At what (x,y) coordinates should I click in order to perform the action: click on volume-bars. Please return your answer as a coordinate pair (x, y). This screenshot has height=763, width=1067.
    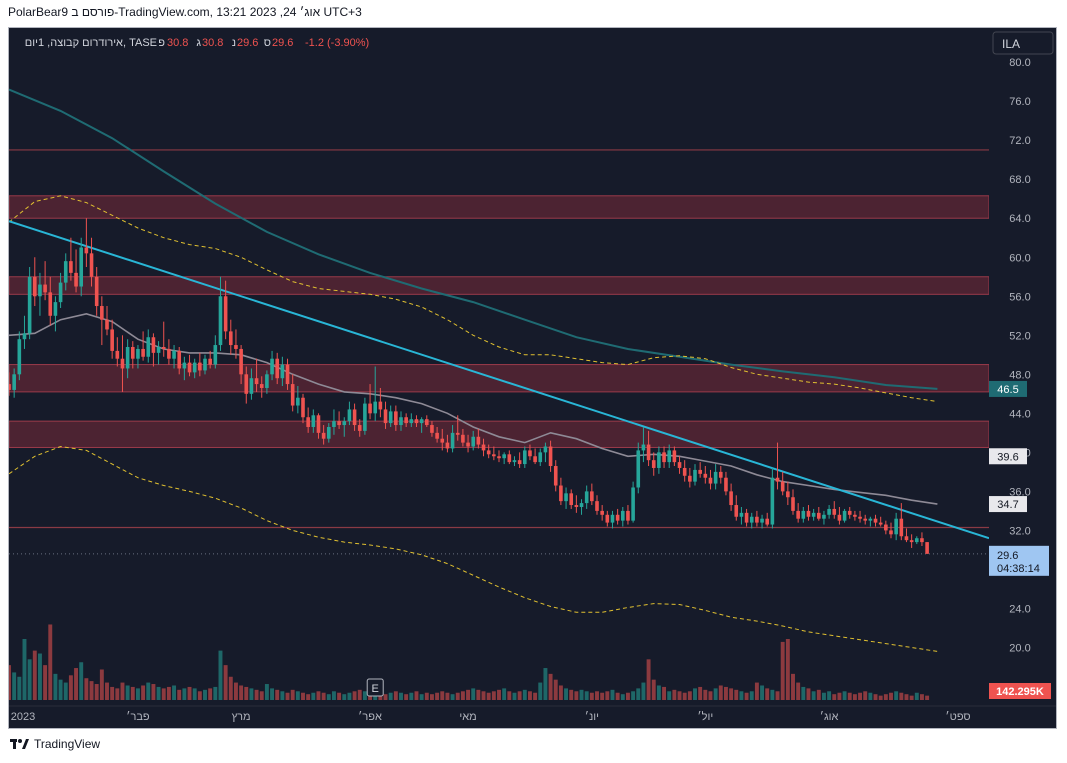
    Looking at the image, I should click on (469, 662).